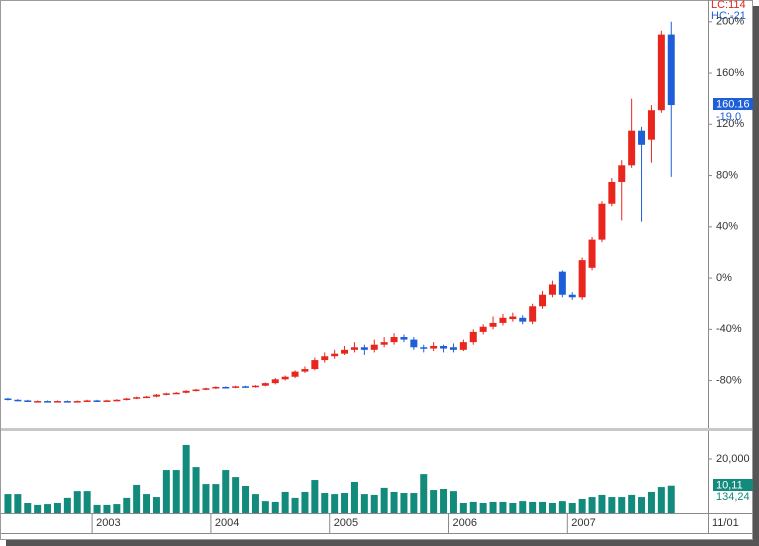 The height and width of the screenshot is (546, 759). What do you see at coordinates (727, 227) in the screenshot?
I see `y-tick-label: 40%` at bounding box center [727, 227].